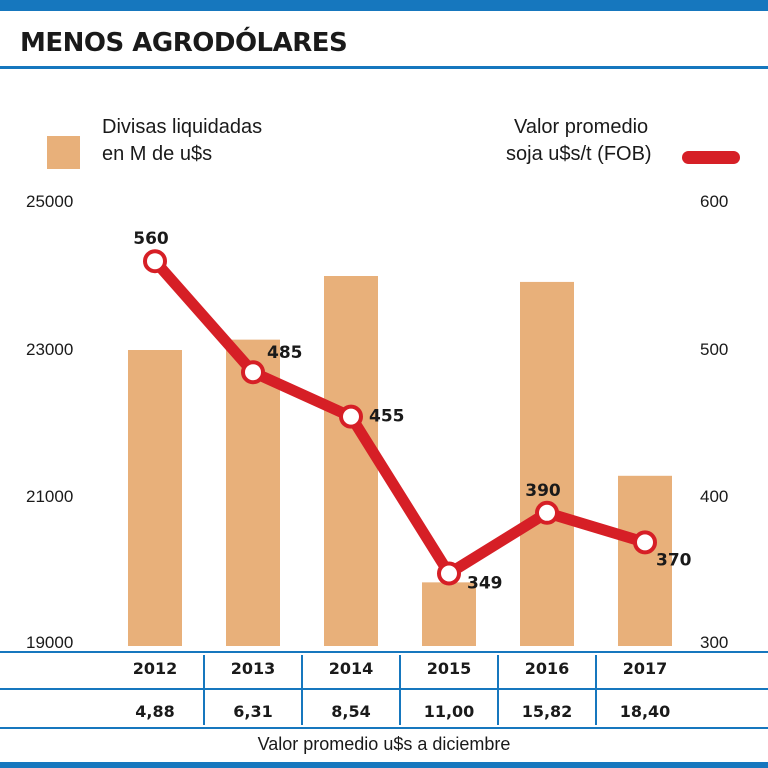  Describe the element at coordinates (714, 201) in the screenshot. I see `y-right-tick-label: 600` at that location.